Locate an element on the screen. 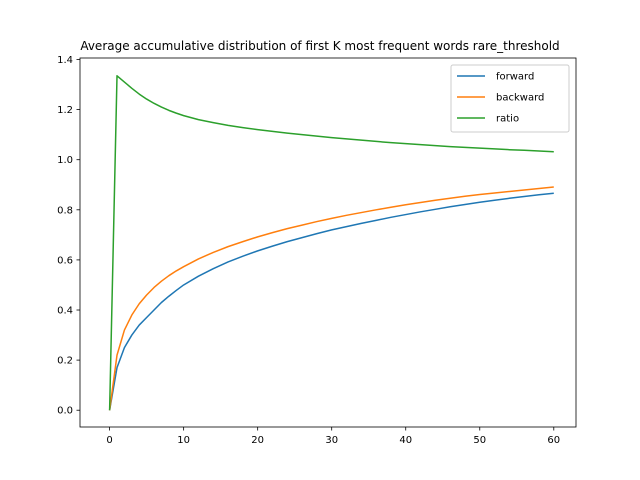 The height and width of the screenshot is (480, 640). y-tick-label: 0.4 is located at coordinates (65, 311).